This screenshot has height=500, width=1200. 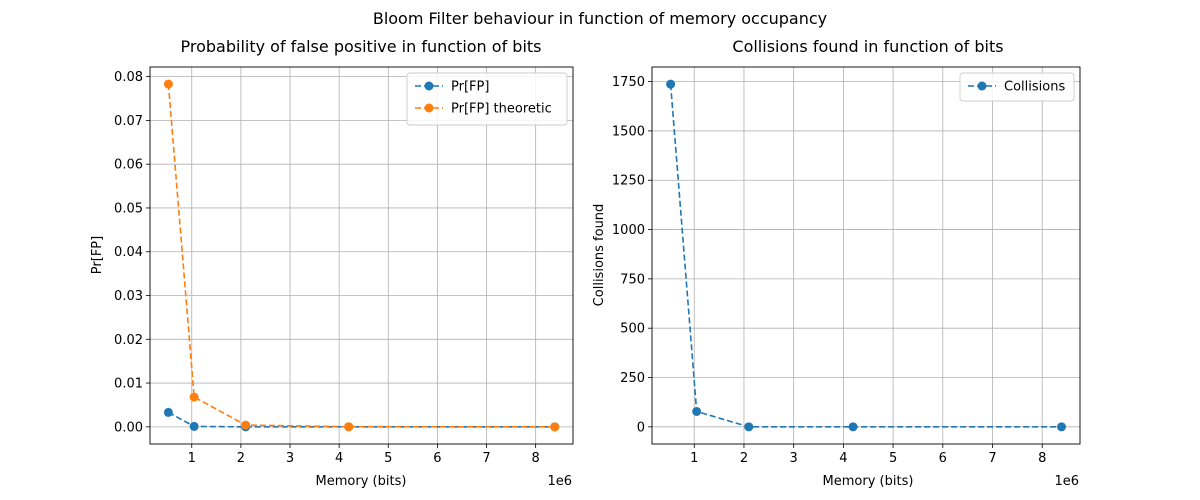 What do you see at coordinates (128, 165) in the screenshot?
I see `y-tick-label: 0.06` at bounding box center [128, 165].